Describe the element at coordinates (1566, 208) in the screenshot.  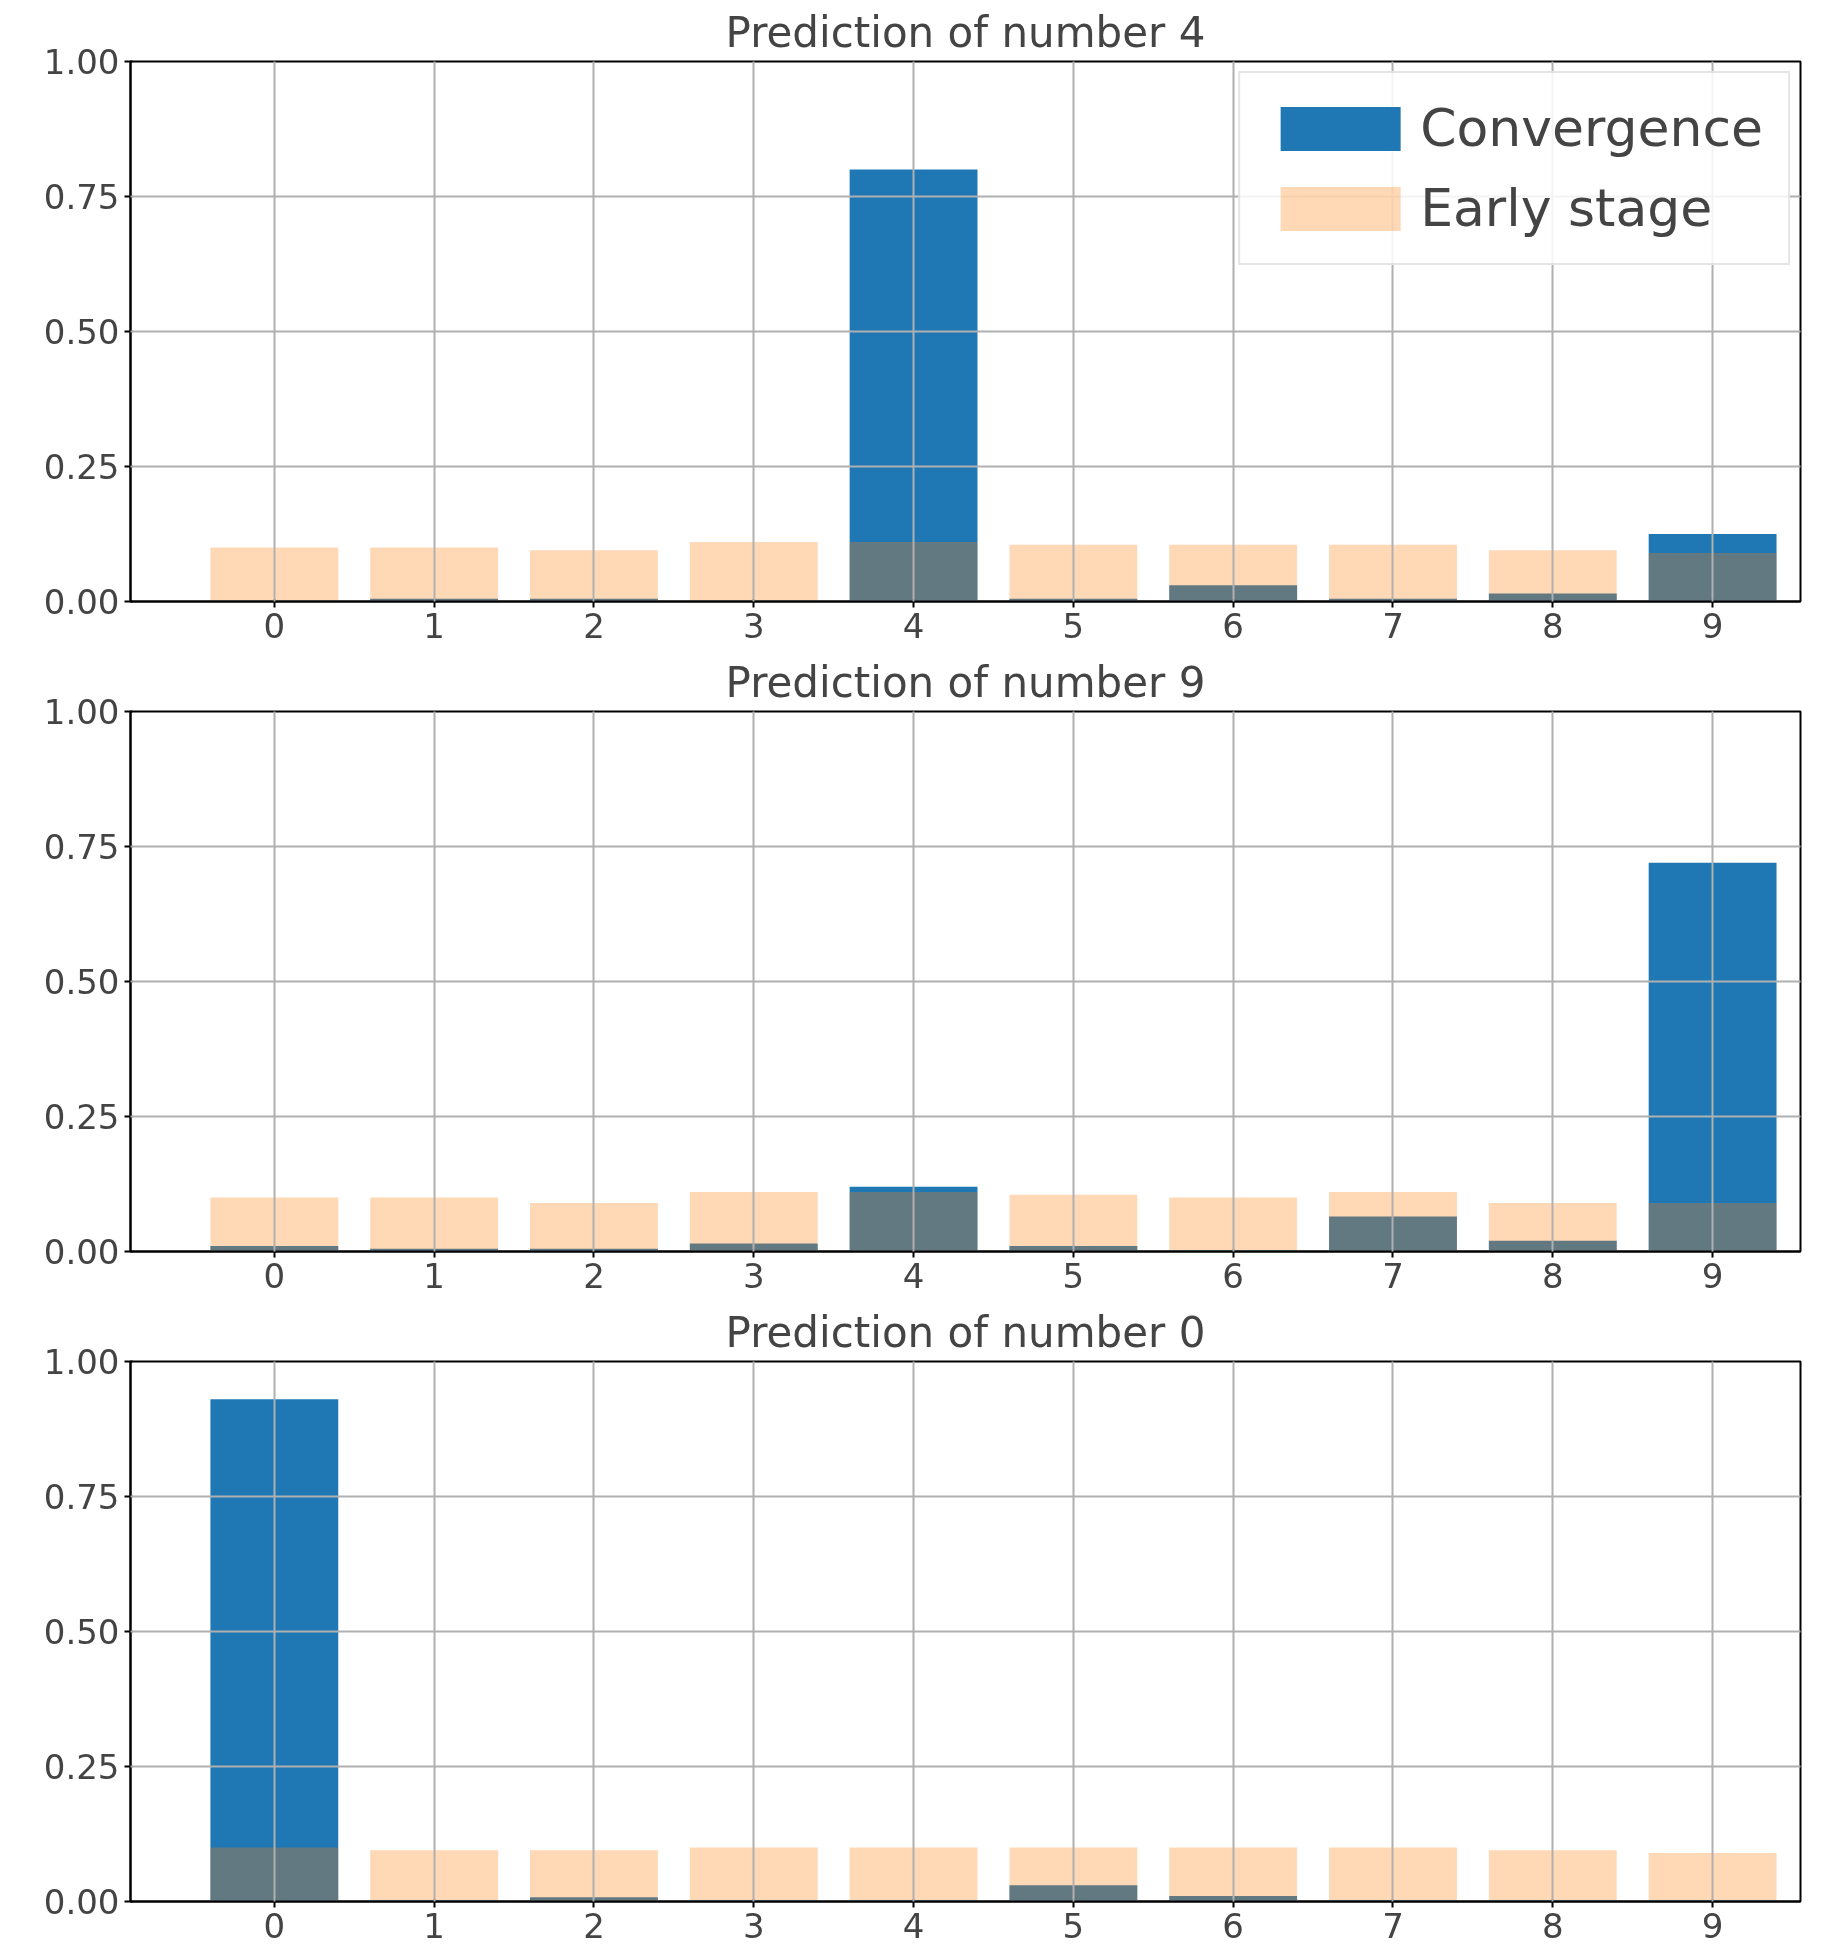
I see `legend-label: Early stage` at that location.